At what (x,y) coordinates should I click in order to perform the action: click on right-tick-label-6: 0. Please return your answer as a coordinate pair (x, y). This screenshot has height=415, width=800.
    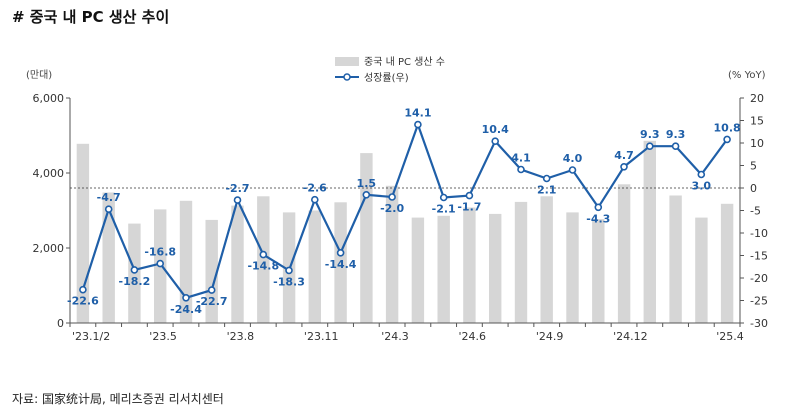
    Looking at the image, I should click on (753, 188).